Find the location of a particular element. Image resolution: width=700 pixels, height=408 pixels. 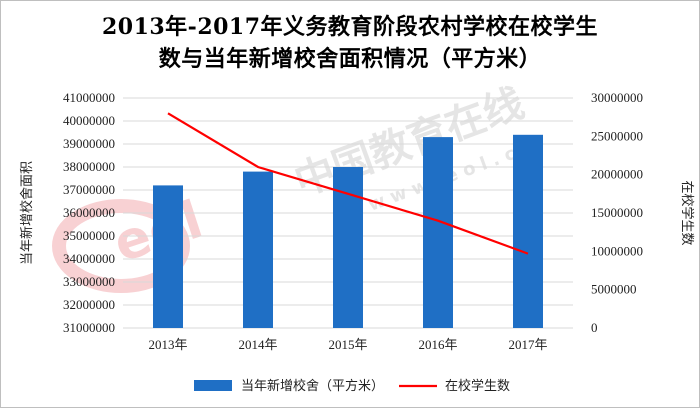

right-tick-label: 30000000 is located at coordinates (617, 97).